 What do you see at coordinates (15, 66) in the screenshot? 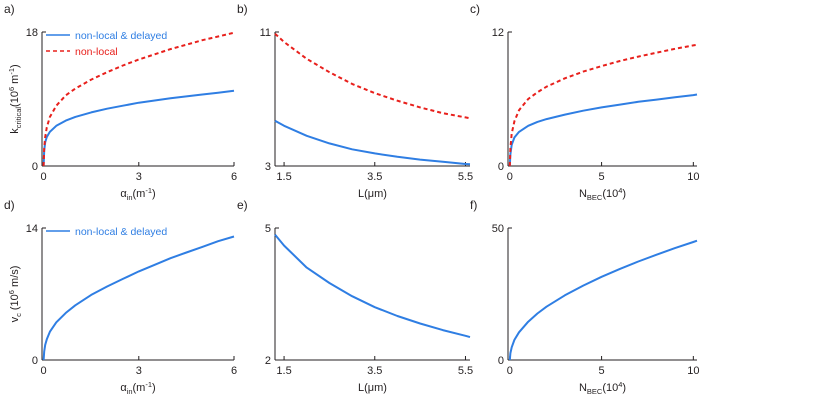
I see `y-label-close: )` at bounding box center [15, 66].